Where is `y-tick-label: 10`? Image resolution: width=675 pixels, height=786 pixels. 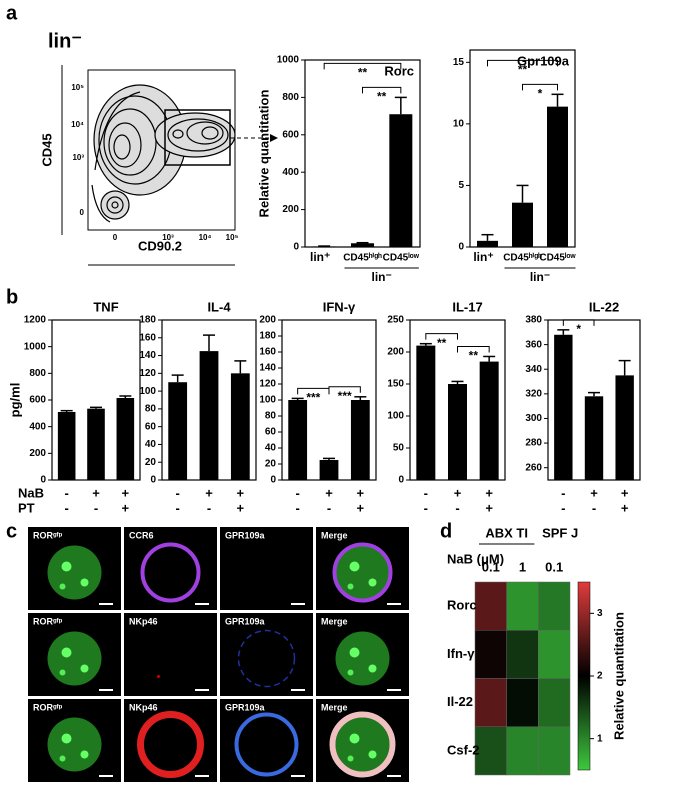
y-tick-label: 10 is located at coordinates (459, 124).